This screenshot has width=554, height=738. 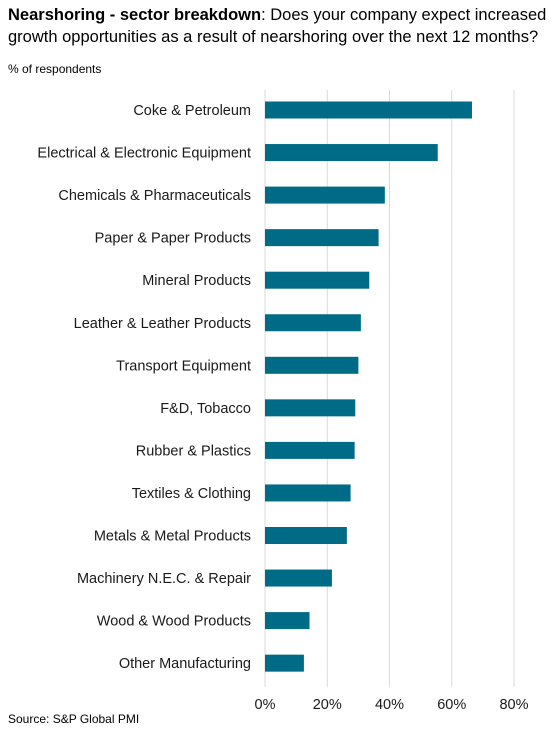 I want to click on x-tick-label: 40%, so click(x=389, y=705).